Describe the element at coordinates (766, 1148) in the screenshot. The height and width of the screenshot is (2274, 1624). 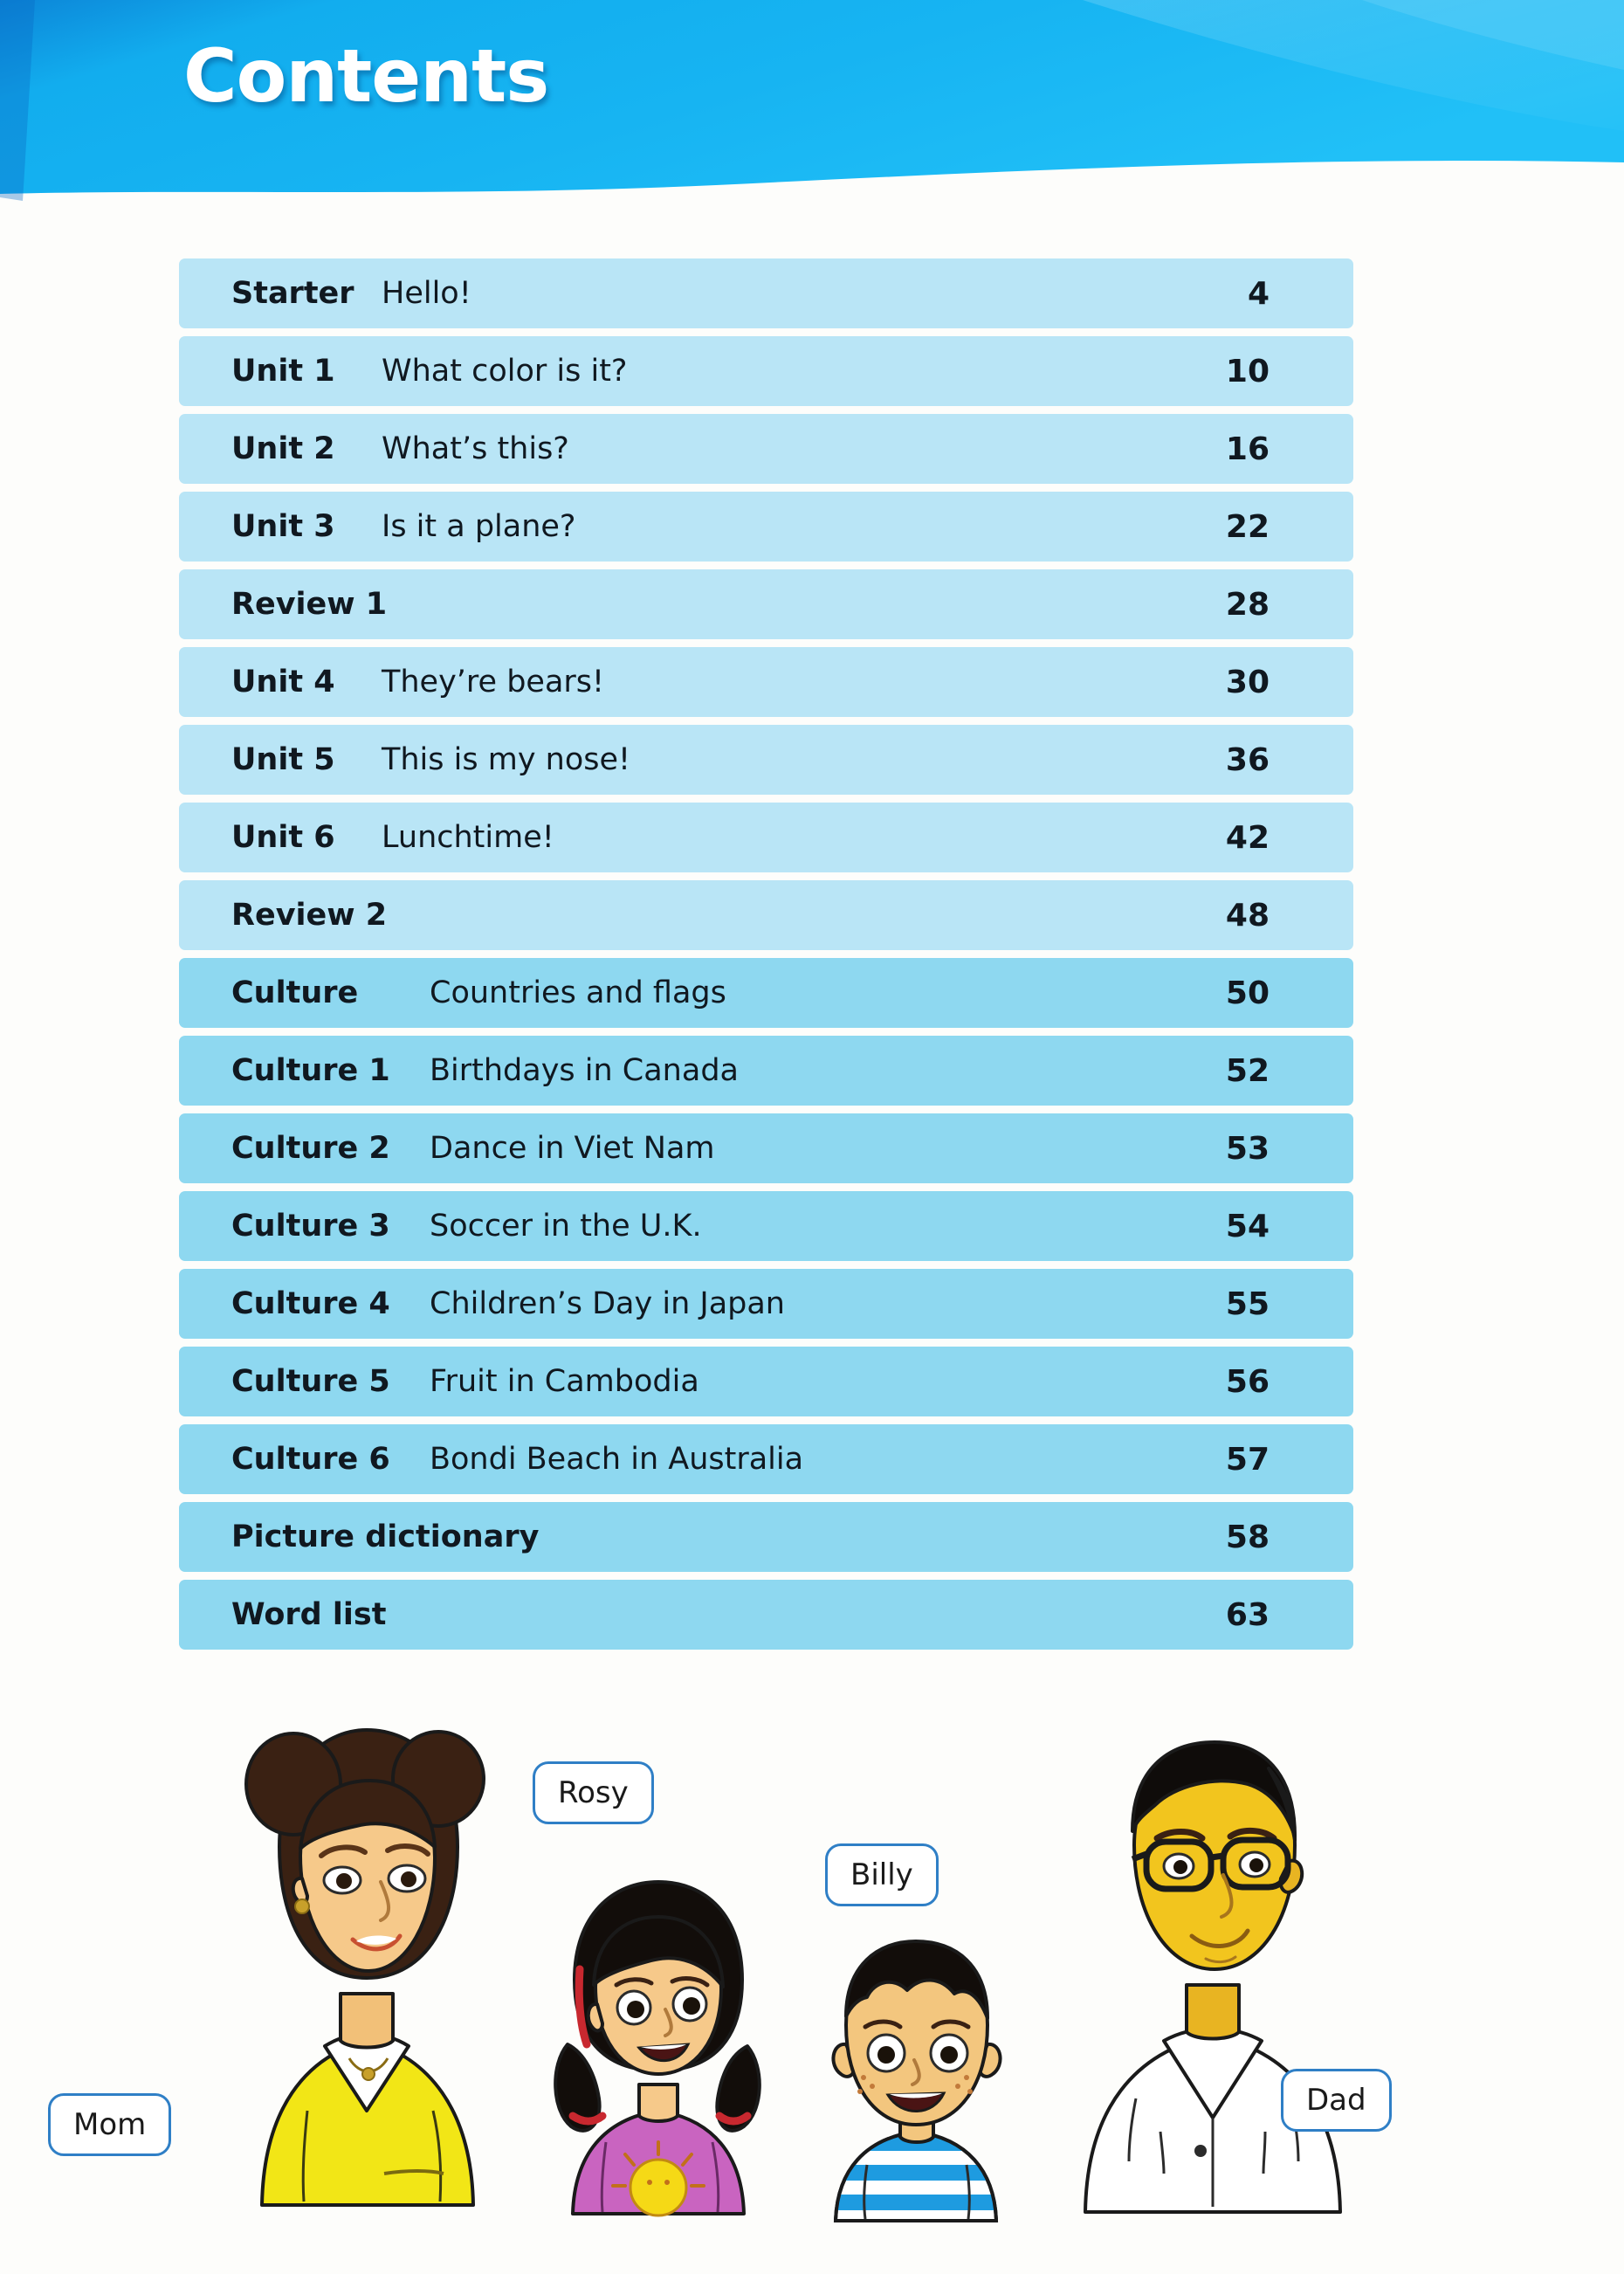
I see `contents-row: Culture 2 Dance in Viet Nam 53` at that location.